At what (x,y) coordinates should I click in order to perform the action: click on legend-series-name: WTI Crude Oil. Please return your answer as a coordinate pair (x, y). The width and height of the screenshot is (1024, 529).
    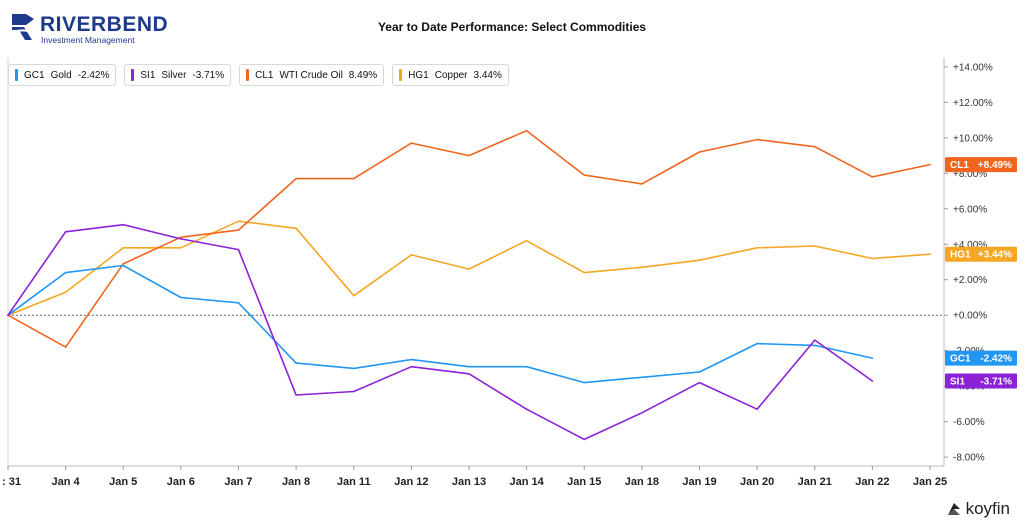
    Looking at the image, I should click on (311, 75).